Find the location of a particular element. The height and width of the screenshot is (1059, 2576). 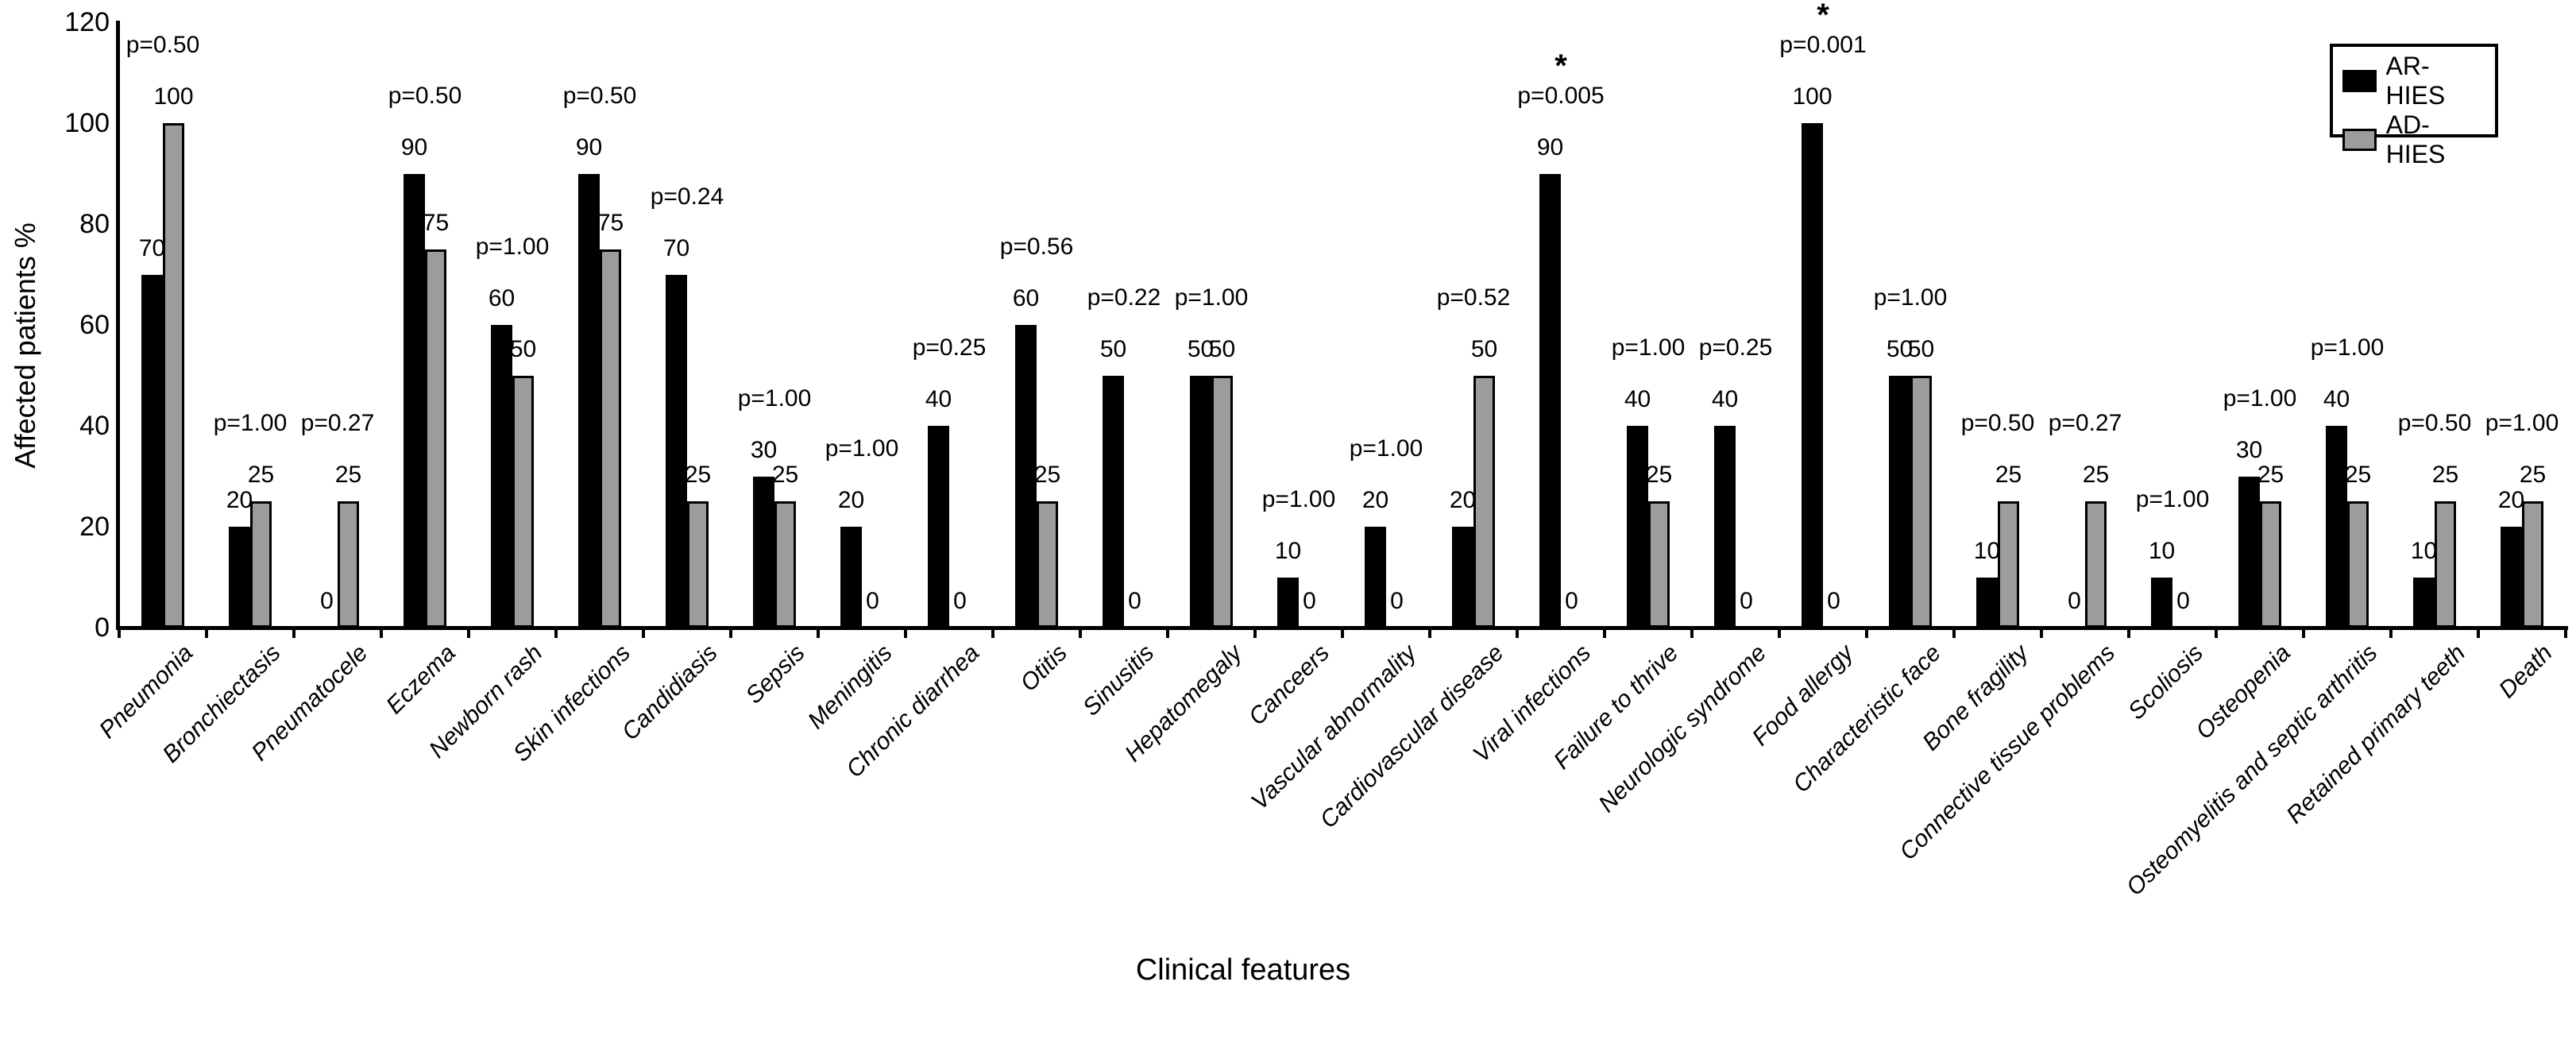

bar-ar-hies-osteopenia is located at coordinates (2249, 552).